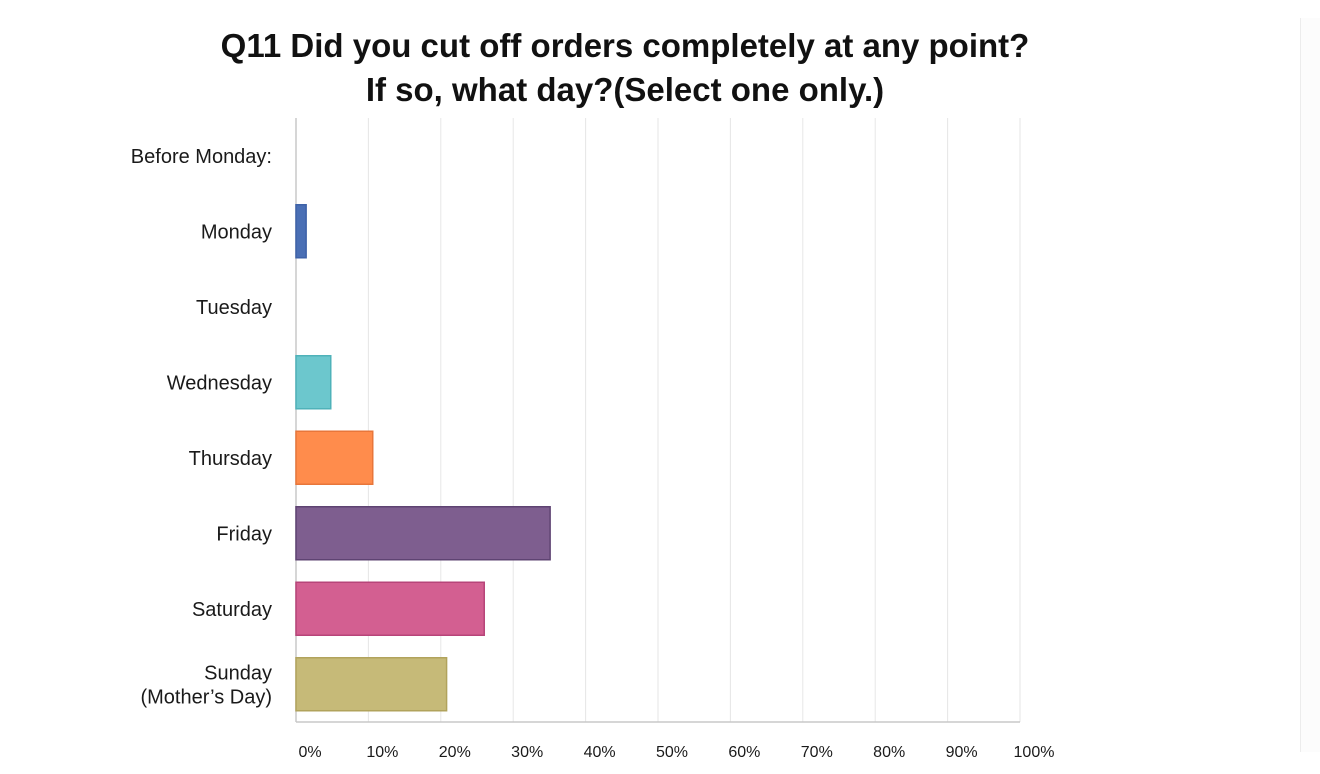 This screenshot has height=774, width=1320. I want to click on x-tick-label: 60%, so click(744, 752).